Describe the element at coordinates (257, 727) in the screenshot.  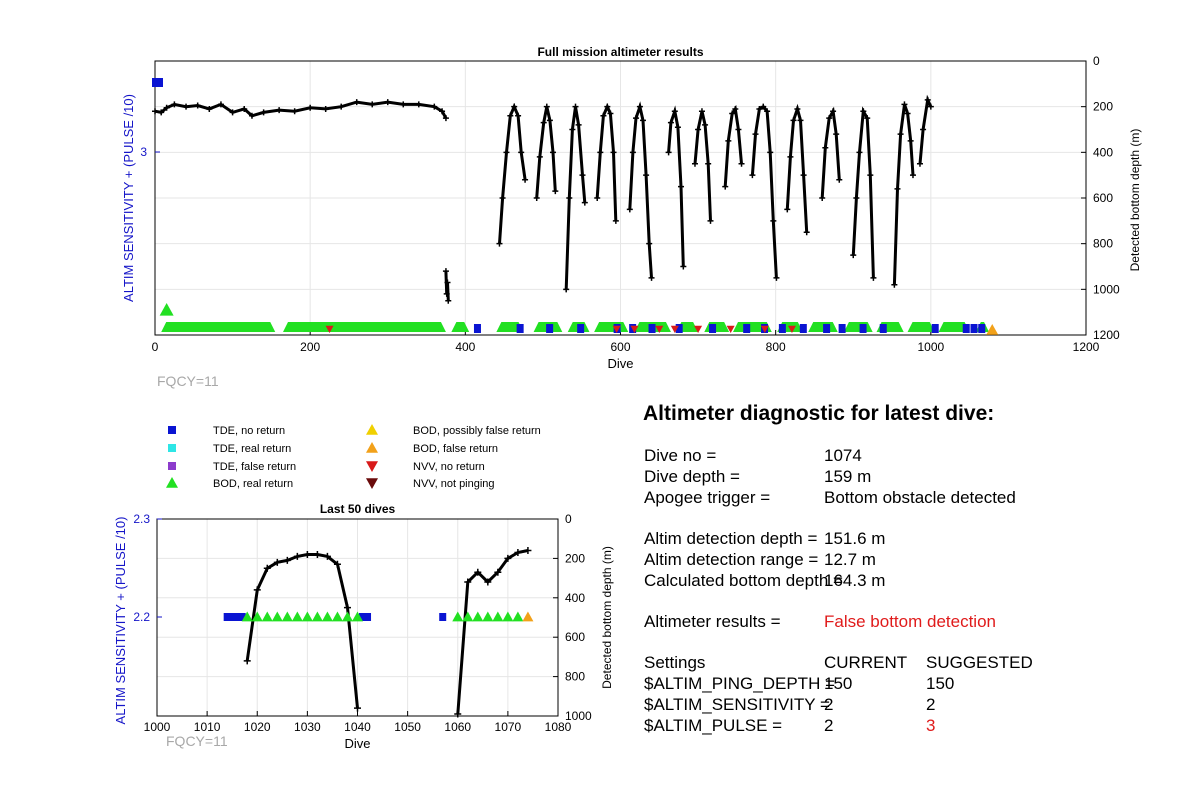
I see `x-tick-label: 1020` at that location.